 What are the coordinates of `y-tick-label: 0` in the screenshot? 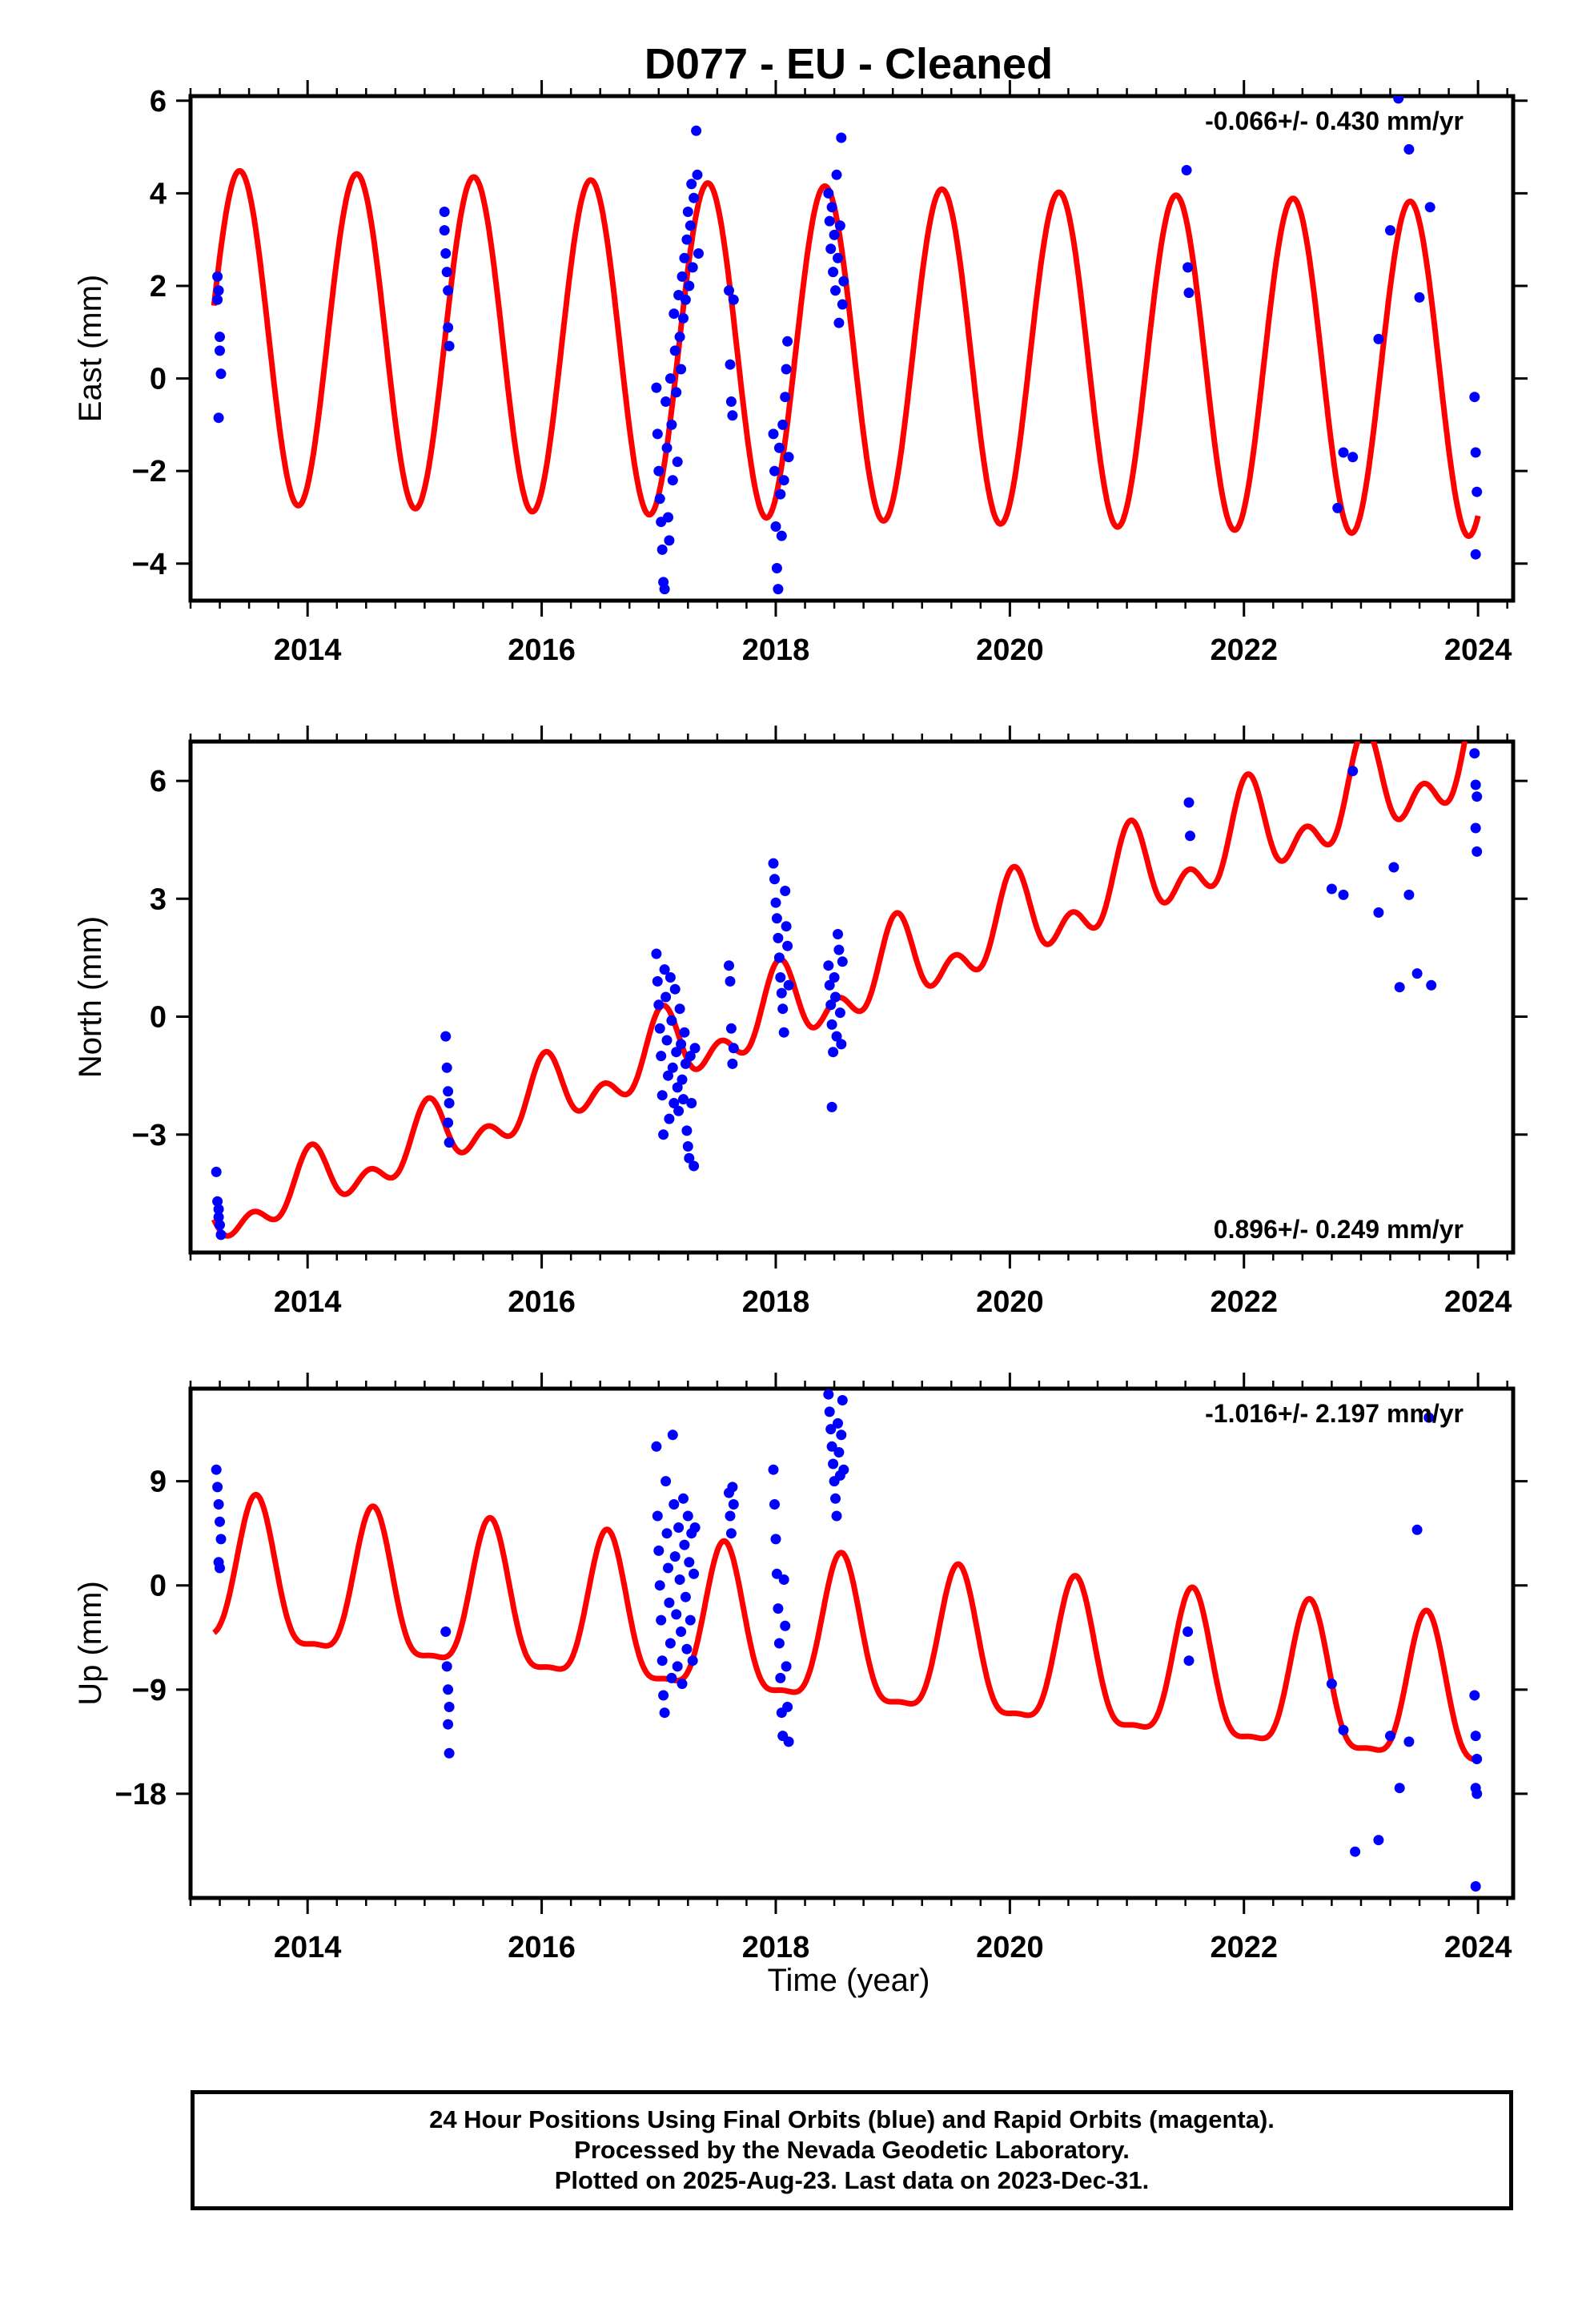 It's located at (158, 1586).